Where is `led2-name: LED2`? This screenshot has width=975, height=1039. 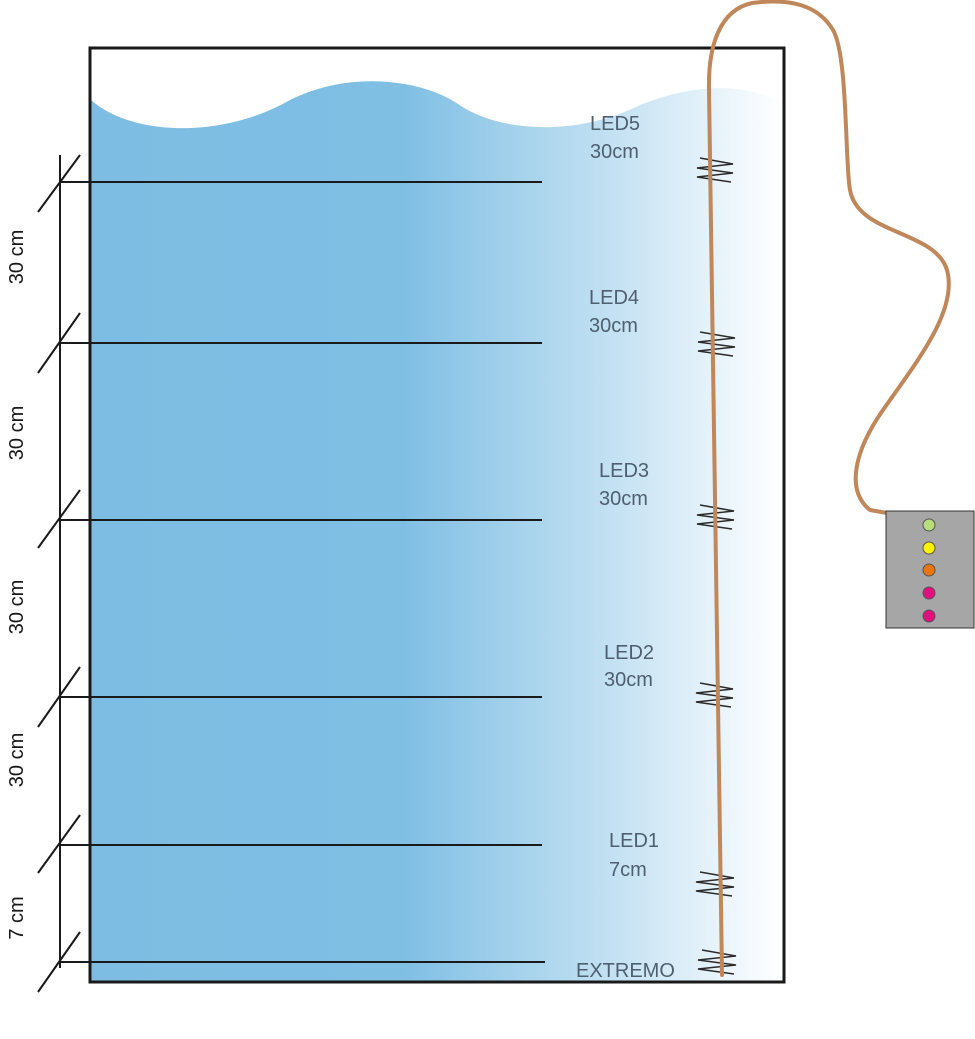
led2-name: LED2 is located at coordinates (629, 653).